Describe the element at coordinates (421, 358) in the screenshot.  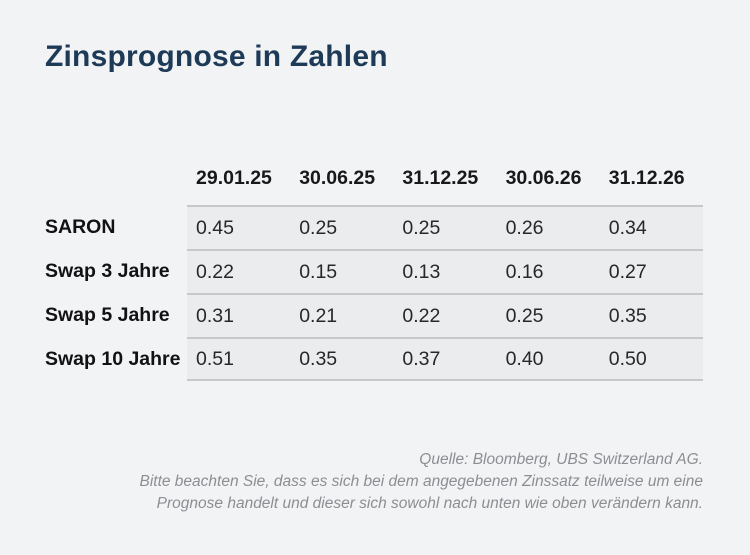
I see `table-cell: 0.37` at that location.